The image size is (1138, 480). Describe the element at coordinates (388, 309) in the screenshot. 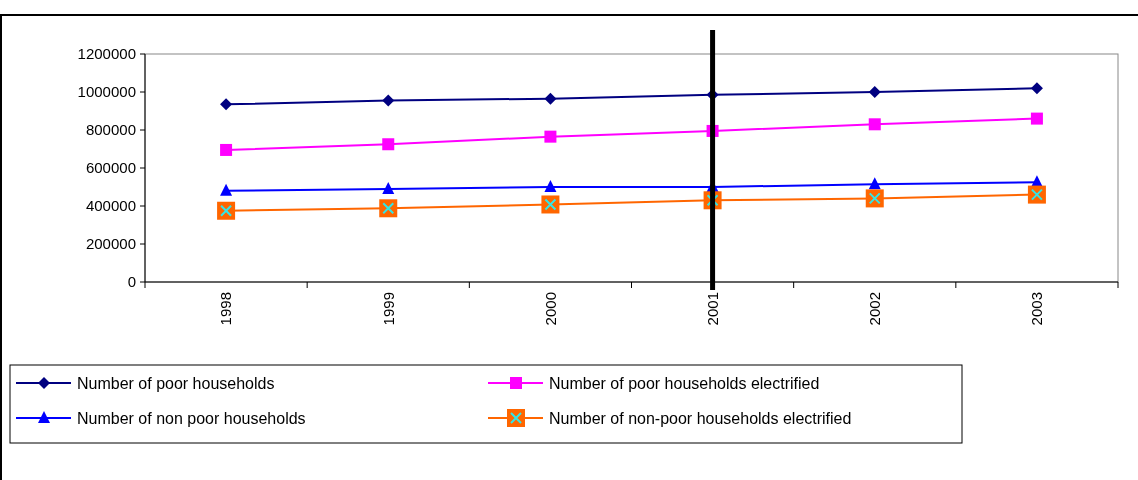

I see `x-tick-label: 1999` at that location.